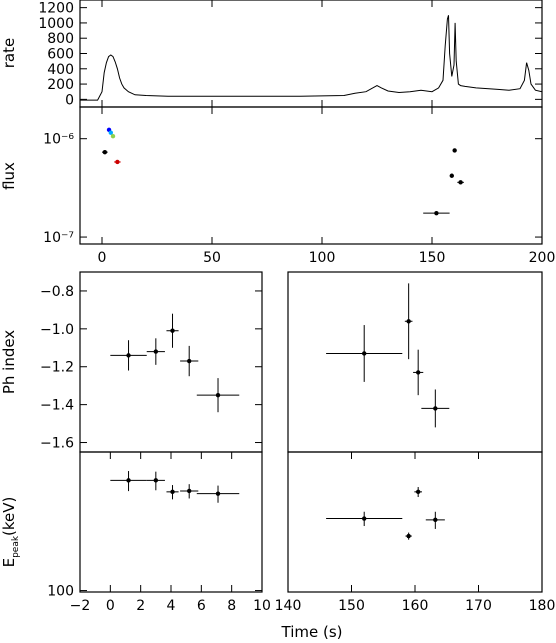  What do you see at coordinates (69, 100) in the screenshot?
I see `rate-y-tick-label: 0` at bounding box center [69, 100].